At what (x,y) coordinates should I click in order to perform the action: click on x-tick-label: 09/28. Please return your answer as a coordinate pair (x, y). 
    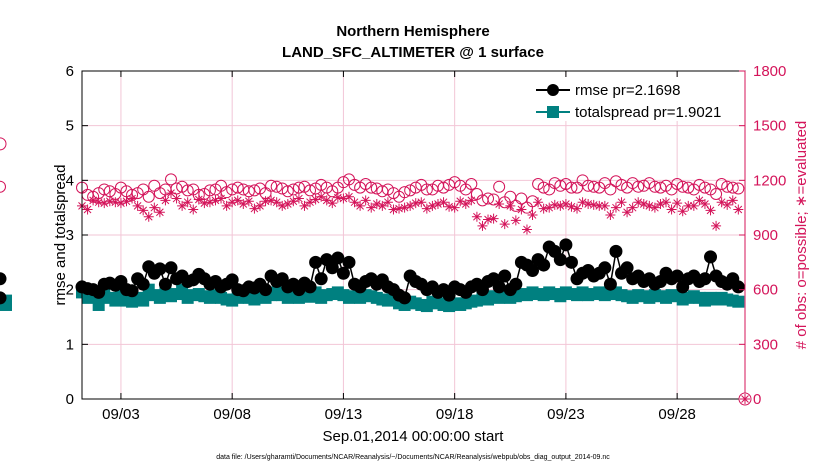
    Looking at the image, I should click on (677, 414).